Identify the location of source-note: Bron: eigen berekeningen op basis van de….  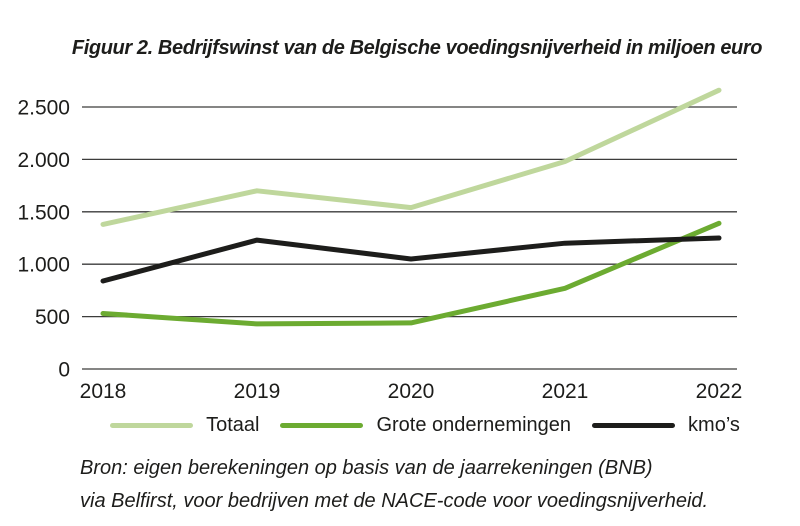
(428, 485).